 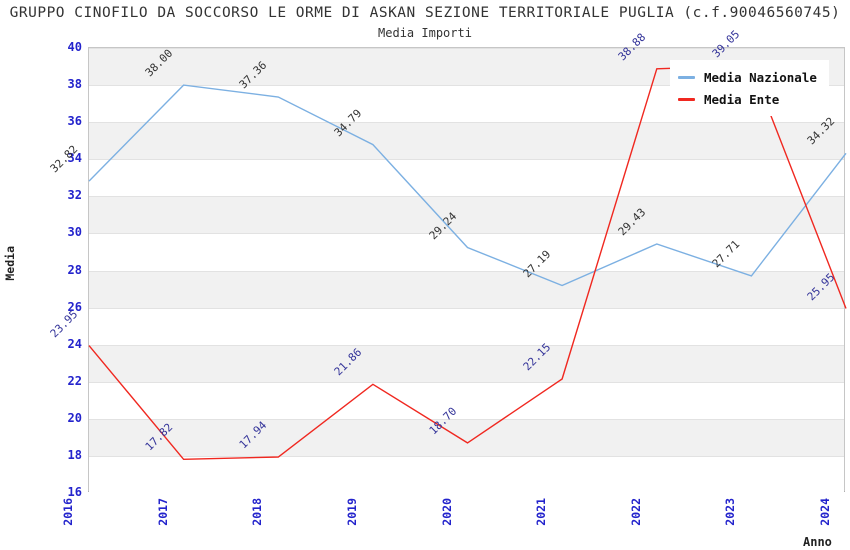 What do you see at coordinates (74, 454) in the screenshot?
I see `y-axis-tick-label: 18` at bounding box center [74, 454].